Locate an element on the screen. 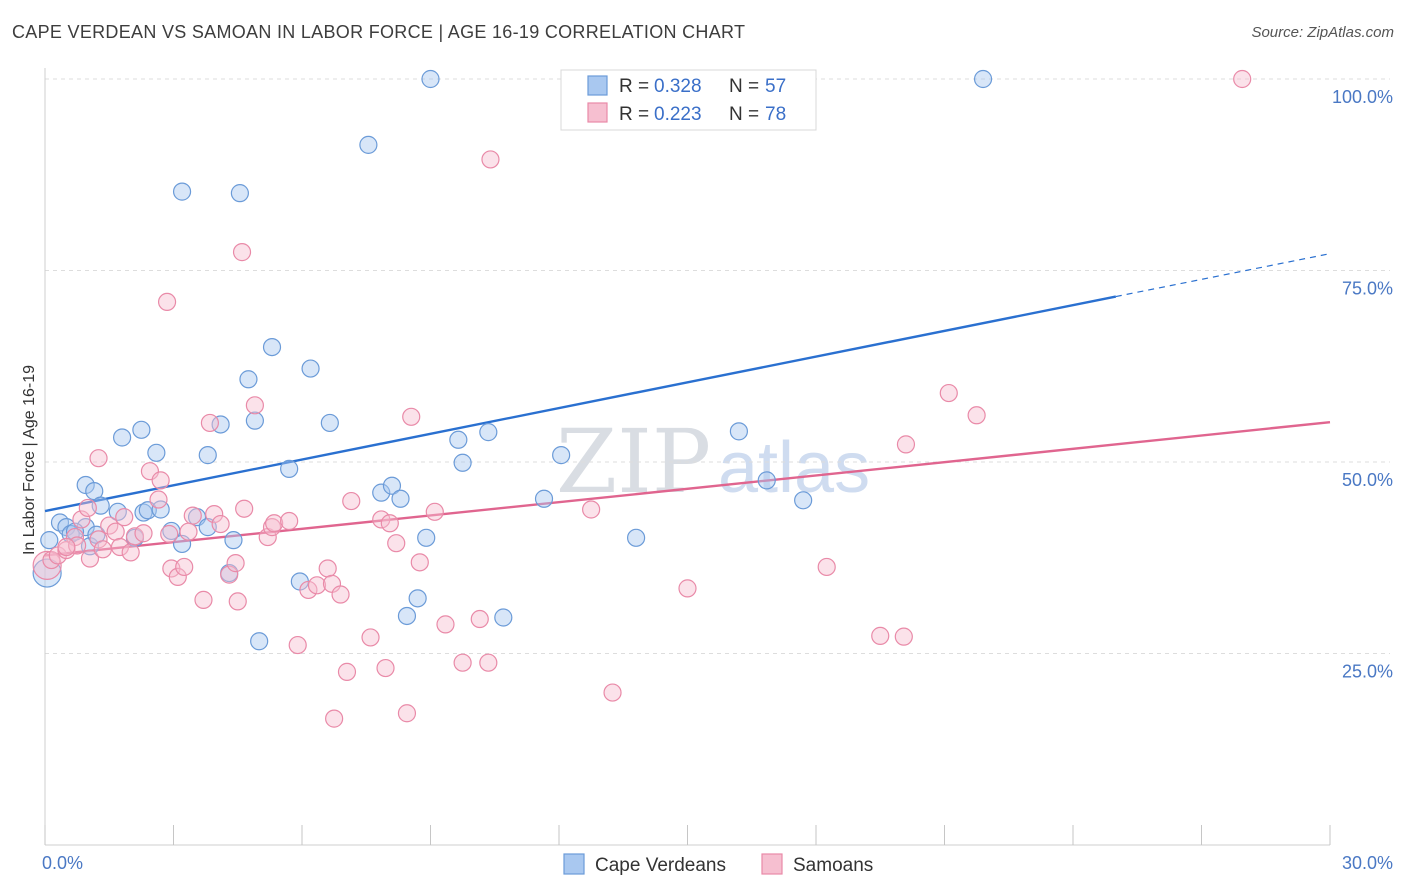 This screenshot has width=1406, height=892. source-credit: Source: ZipAtlas.com is located at coordinates (1322, 32).